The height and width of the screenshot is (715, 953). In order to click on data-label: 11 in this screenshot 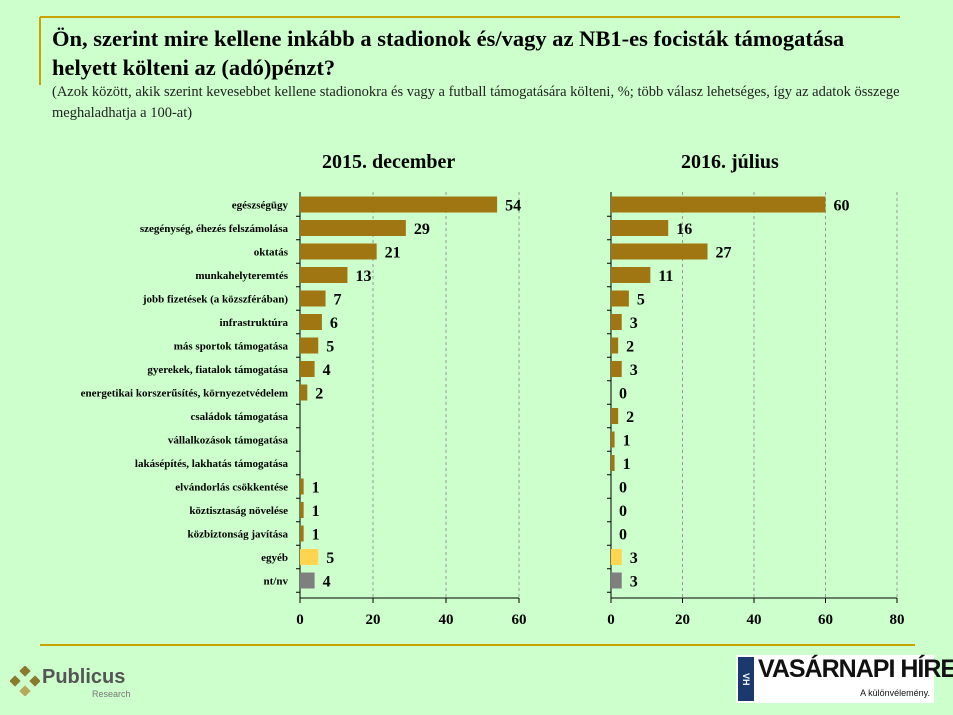, I will do `click(665, 276)`.